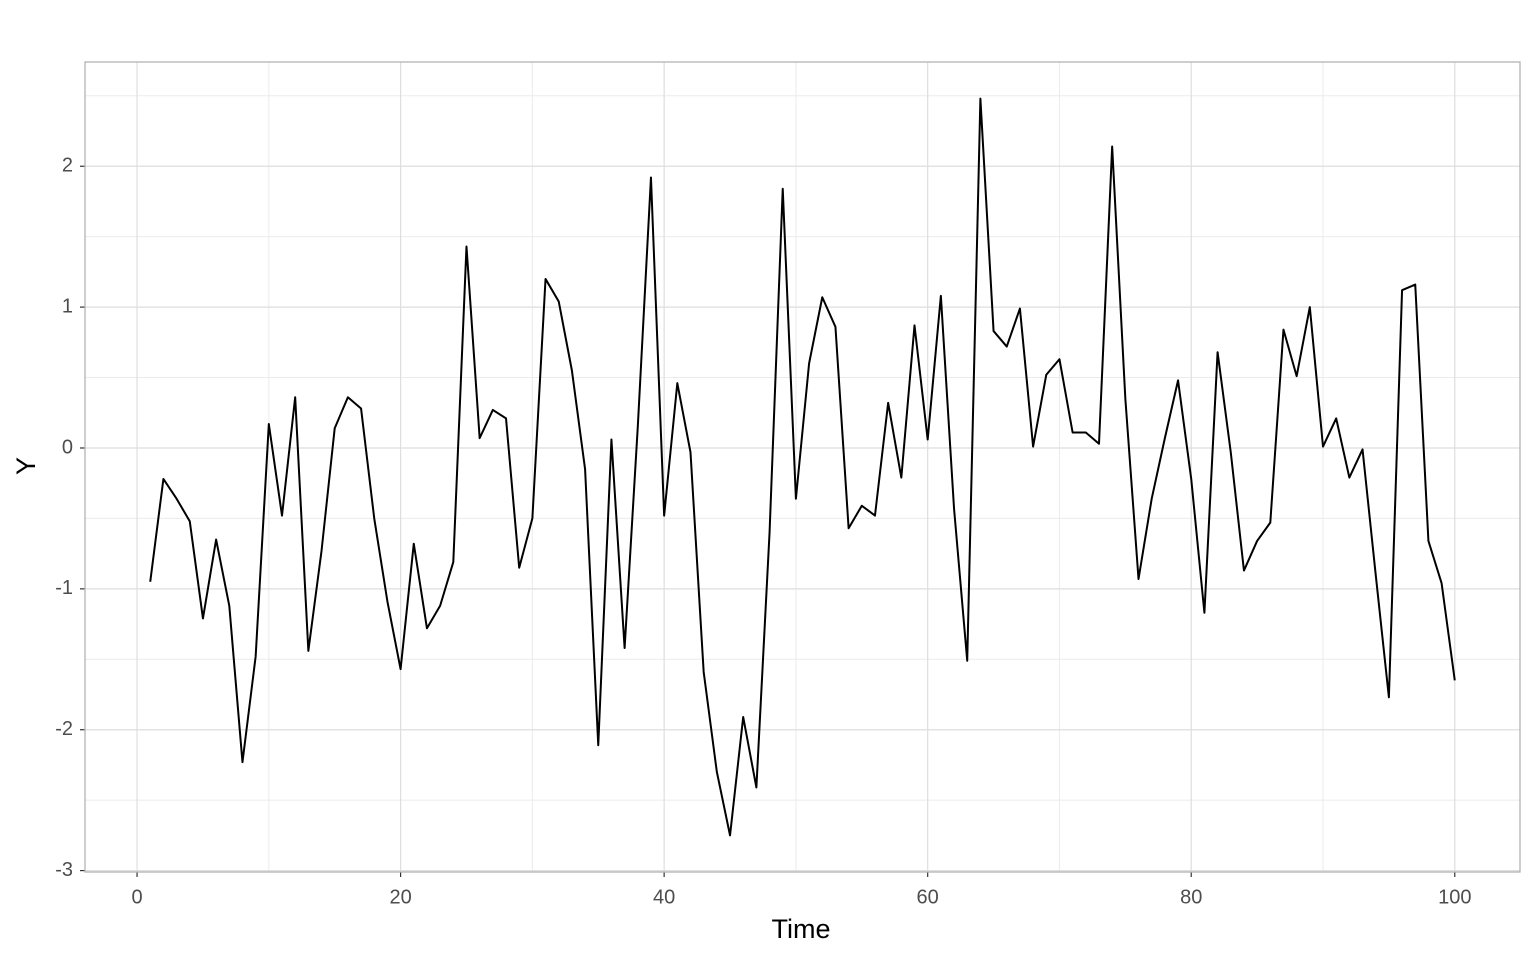  What do you see at coordinates (928, 897) in the screenshot?
I see `x-tick-label: 60` at bounding box center [928, 897].